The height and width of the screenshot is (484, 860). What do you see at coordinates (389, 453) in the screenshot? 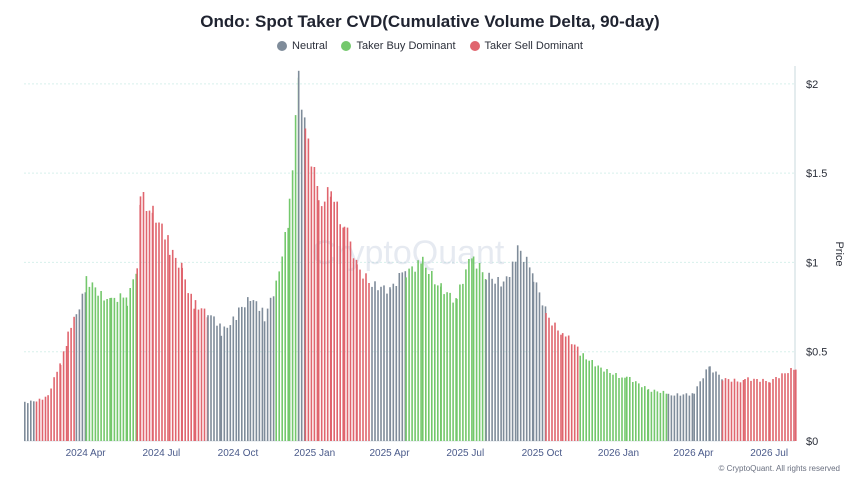
I see `x-tick-label: 2025 Apr` at bounding box center [389, 453].